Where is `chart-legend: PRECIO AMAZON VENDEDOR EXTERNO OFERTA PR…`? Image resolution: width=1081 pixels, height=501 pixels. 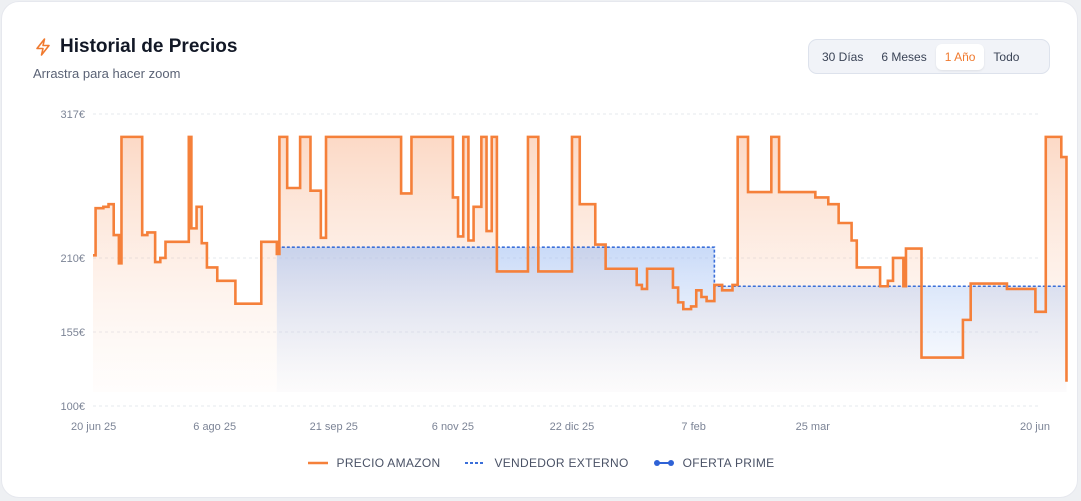
chart-legend: PRECIO AMAZON VENDEDOR EXTERNO OFERTA PR… is located at coordinates (540, 463).